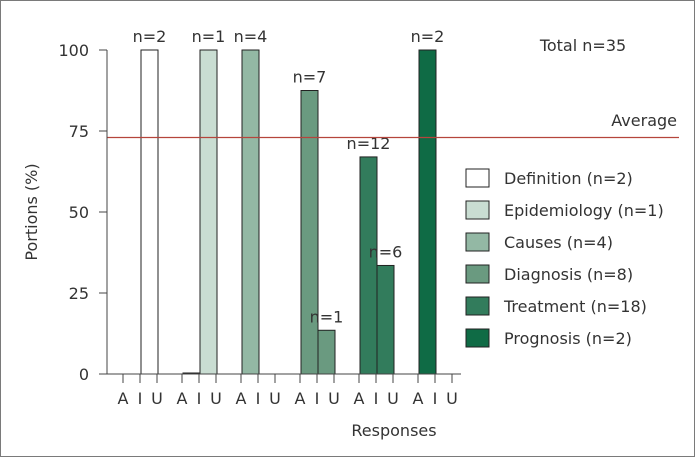  Describe the element at coordinates (369, 143) in the screenshot. I see `bar-count-label: n=12` at that location.